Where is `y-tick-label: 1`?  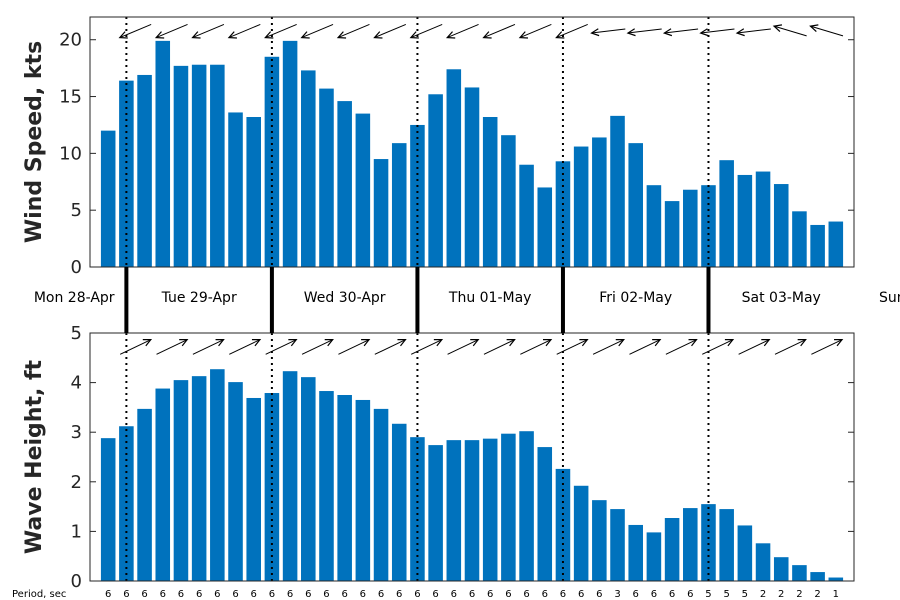
y-tick-label: 1 is located at coordinates (76, 531).